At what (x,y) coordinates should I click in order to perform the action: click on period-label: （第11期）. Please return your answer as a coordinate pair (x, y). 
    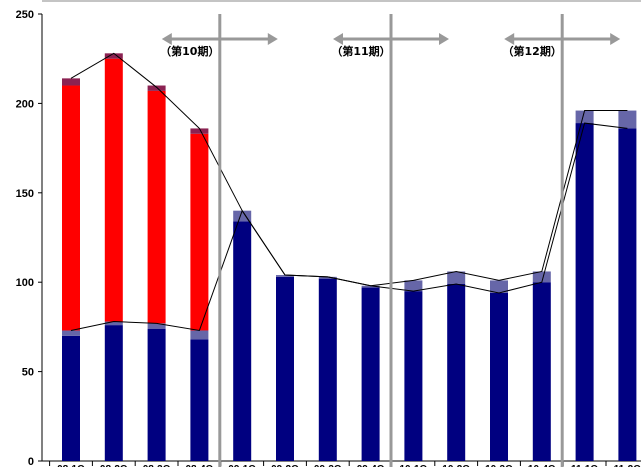
    Looking at the image, I should click on (360, 51).